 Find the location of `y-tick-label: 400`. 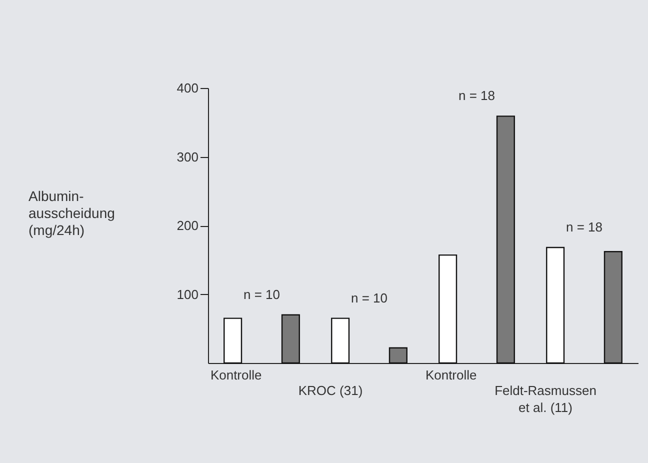

y-tick-label: 400 is located at coordinates (187, 88).